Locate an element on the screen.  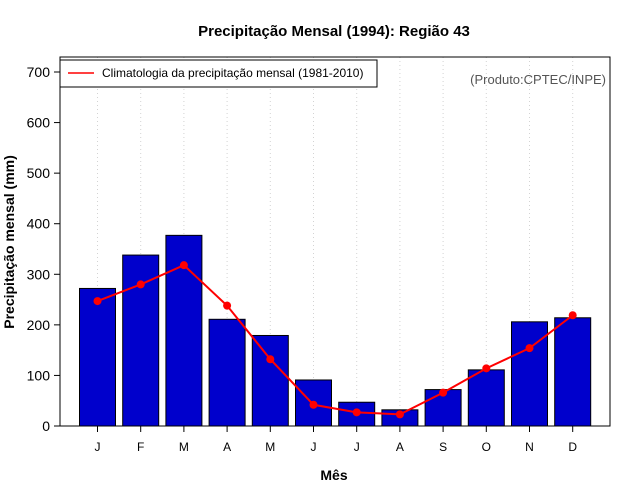
y-axis: 0 100 200 300 400 500 600 700 is located at coordinates (43, 249).